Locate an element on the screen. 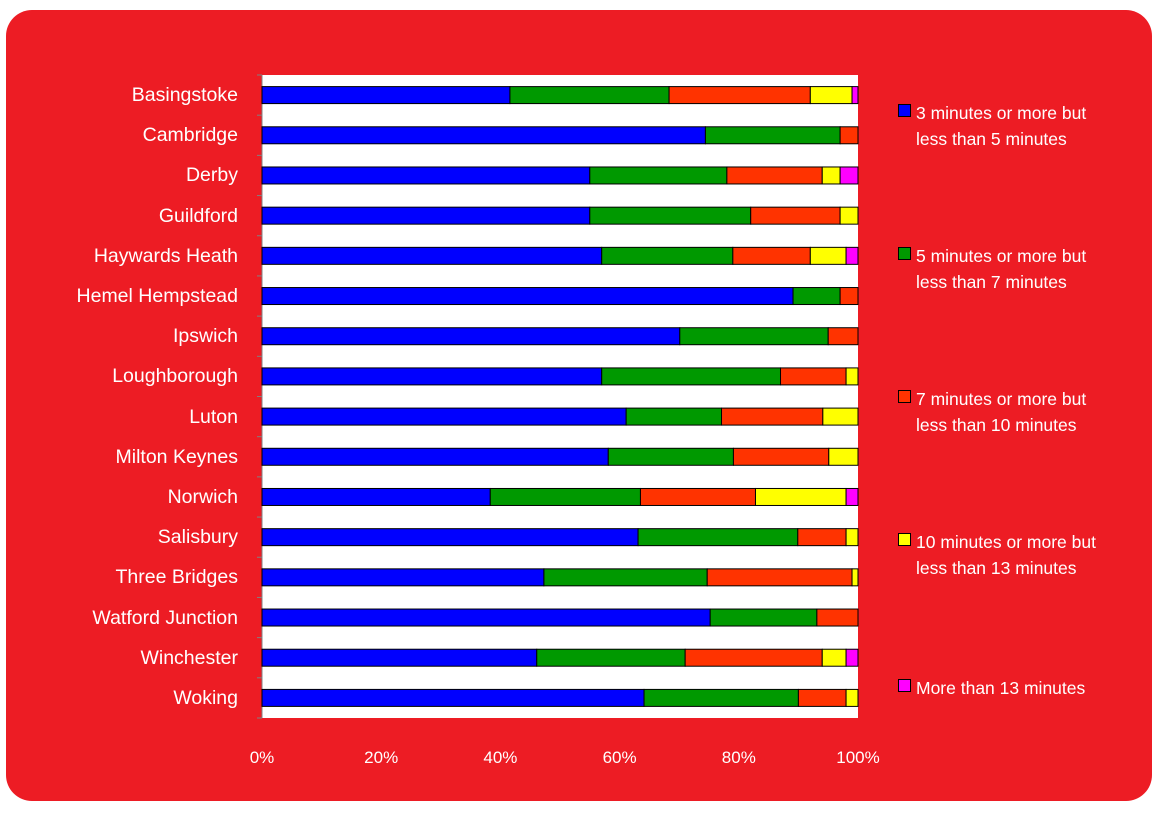 The image size is (1160, 813). legend-label-line: less than 7 minutes is located at coordinates (991, 282).